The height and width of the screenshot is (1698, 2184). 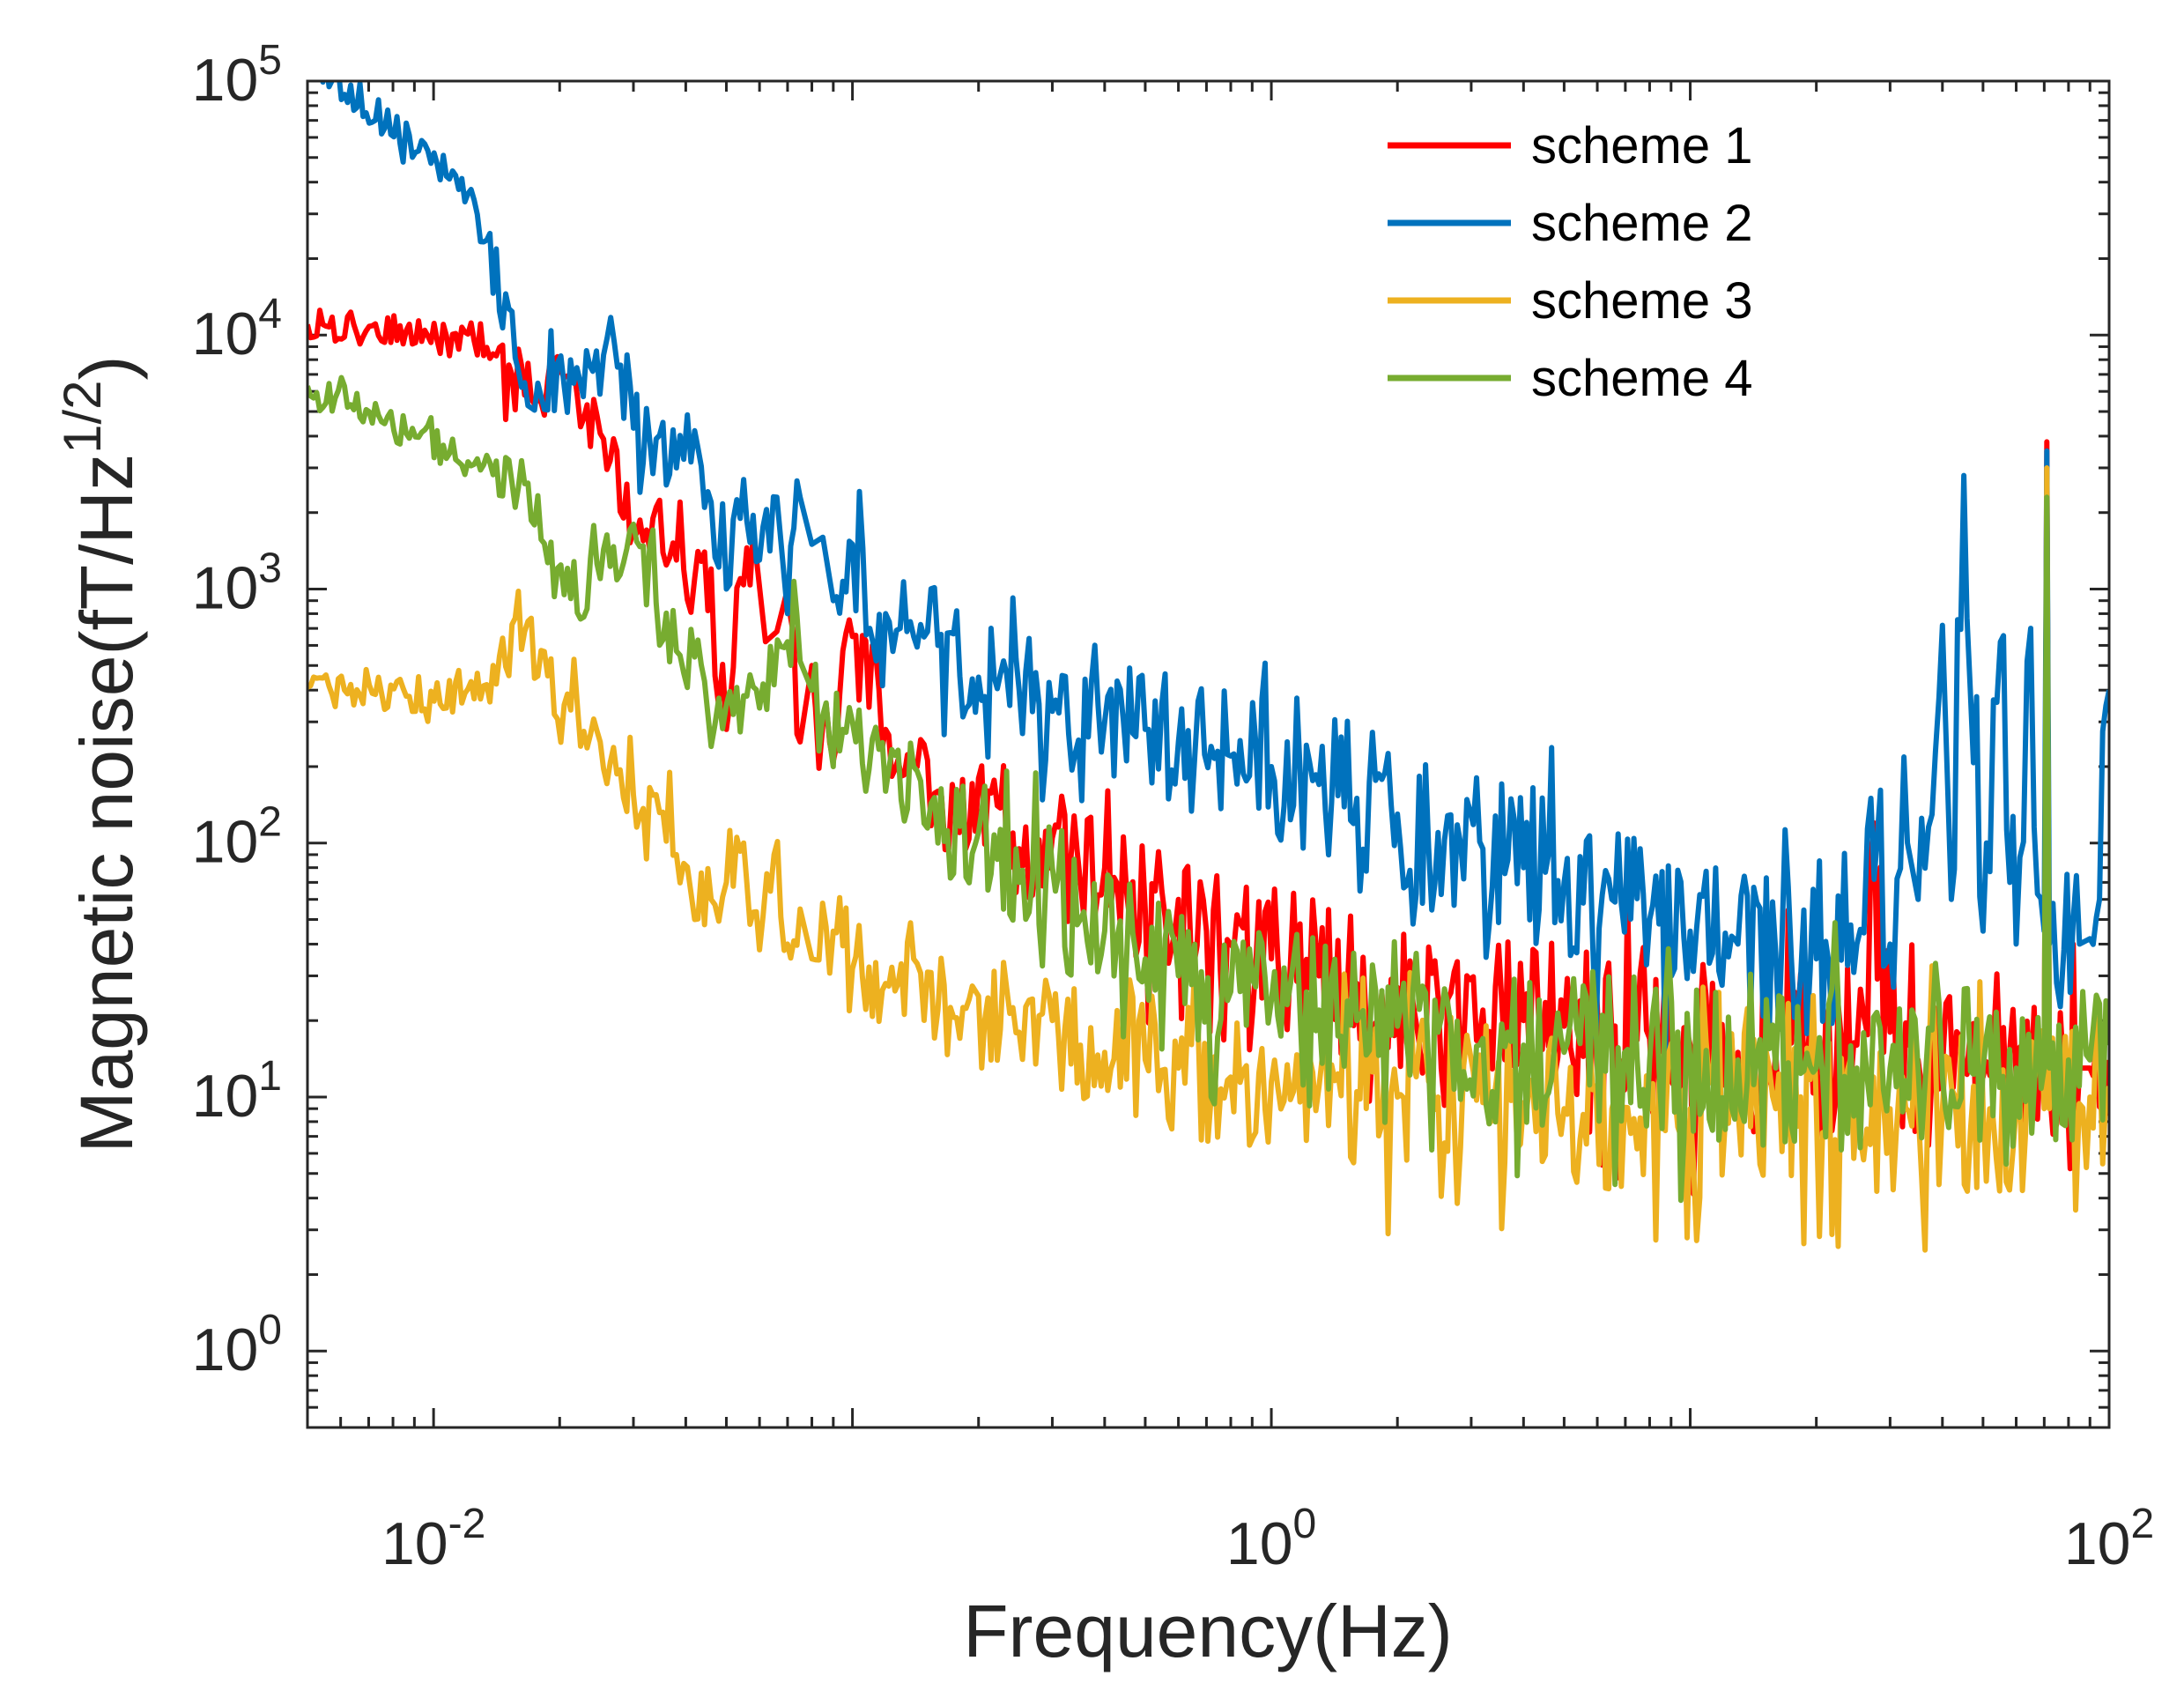 I want to click on legend-label: scheme 1, so click(x=1641, y=145).